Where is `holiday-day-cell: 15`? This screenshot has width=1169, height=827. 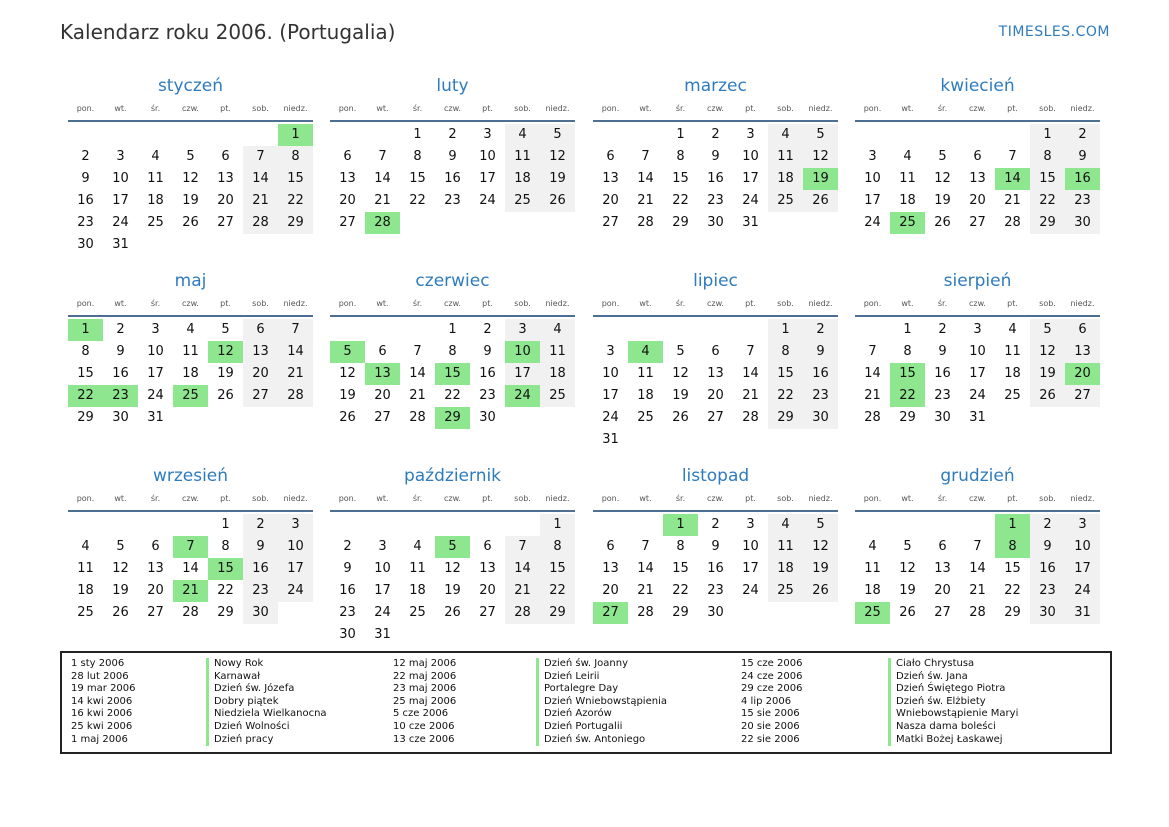 holiday-day-cell: 15 is located at coordinates (452, 374).